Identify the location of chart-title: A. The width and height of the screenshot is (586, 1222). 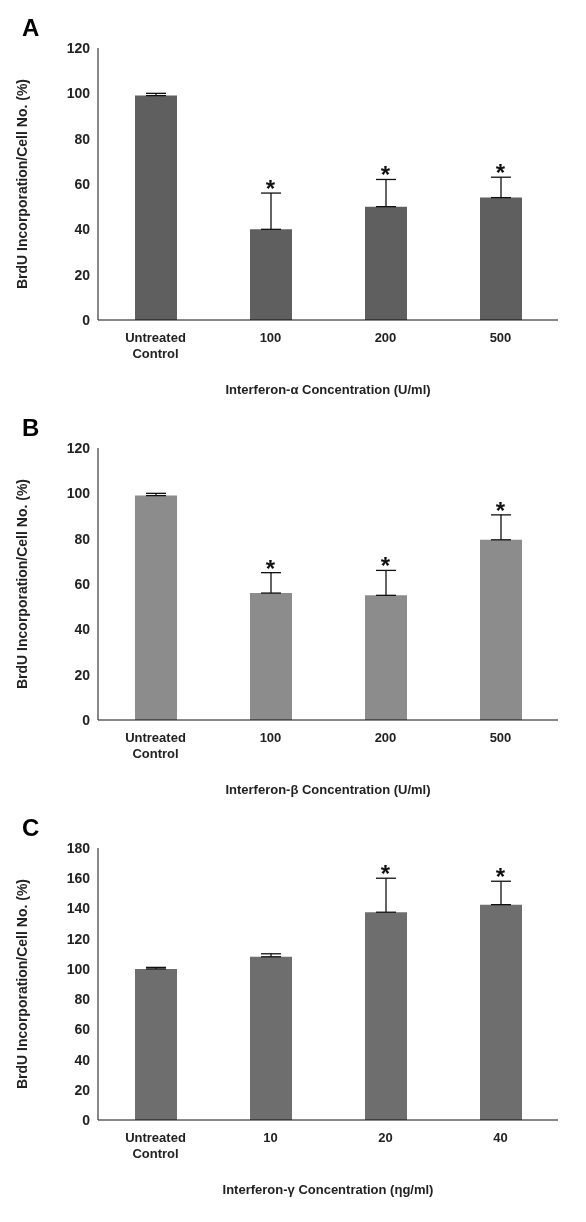
(31, 28).